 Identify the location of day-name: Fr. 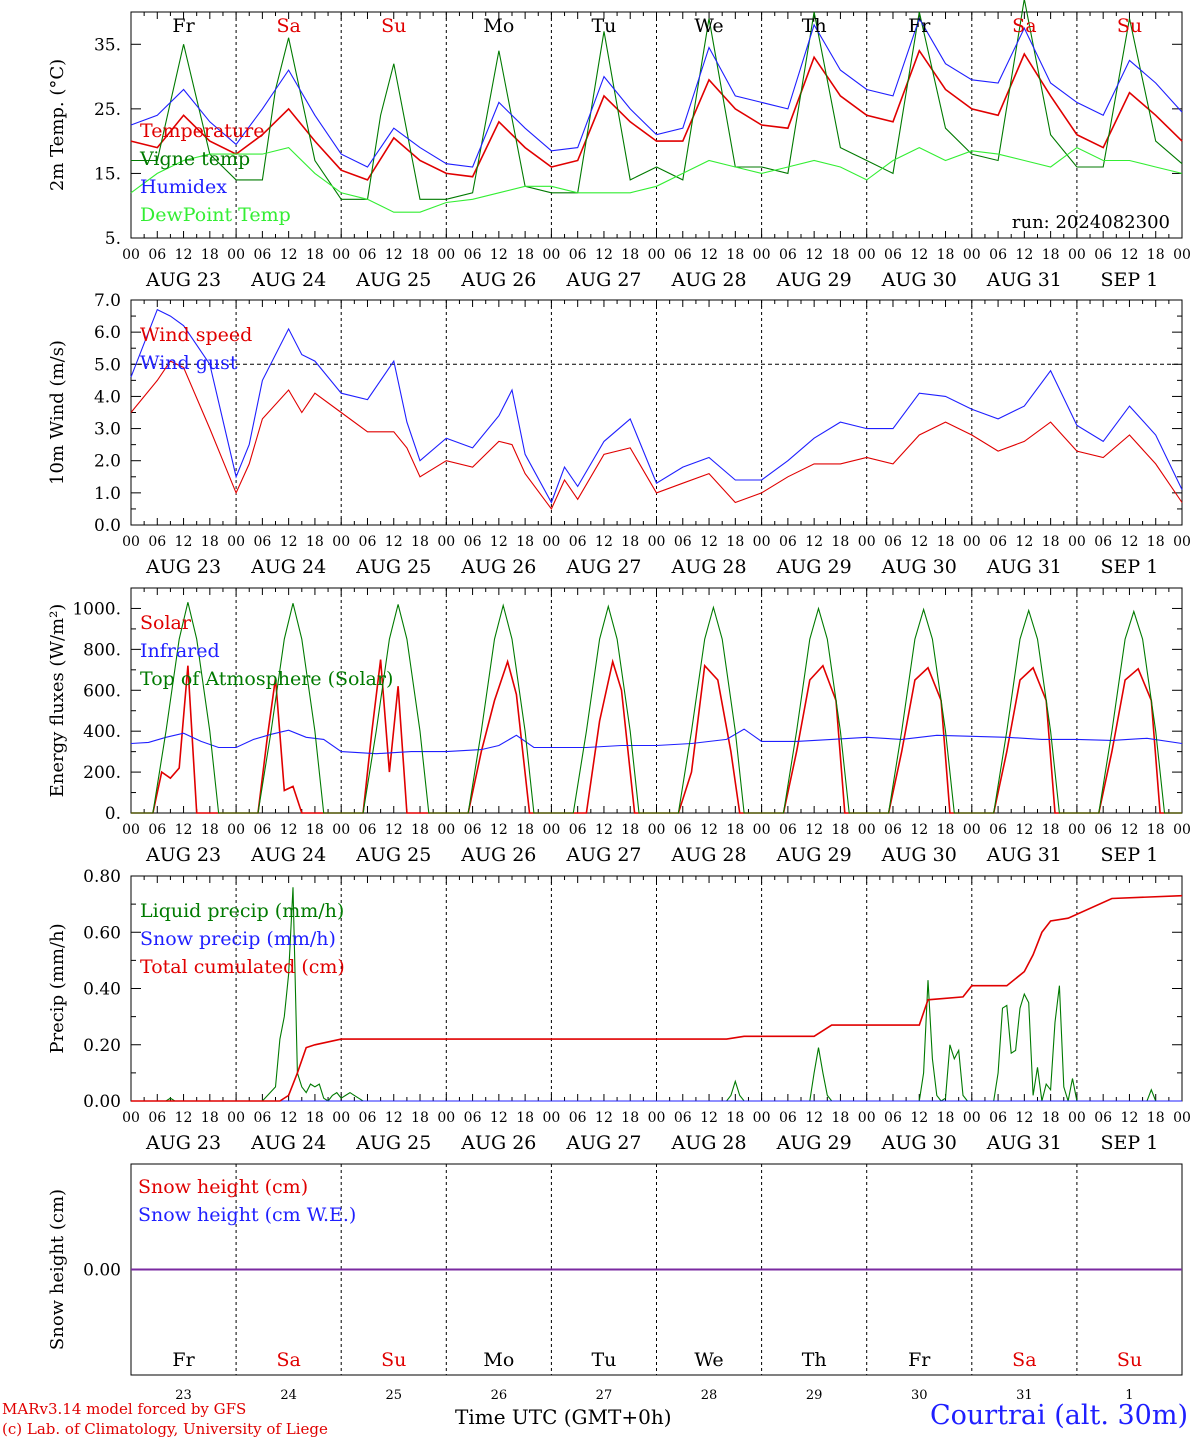
(919, 26).